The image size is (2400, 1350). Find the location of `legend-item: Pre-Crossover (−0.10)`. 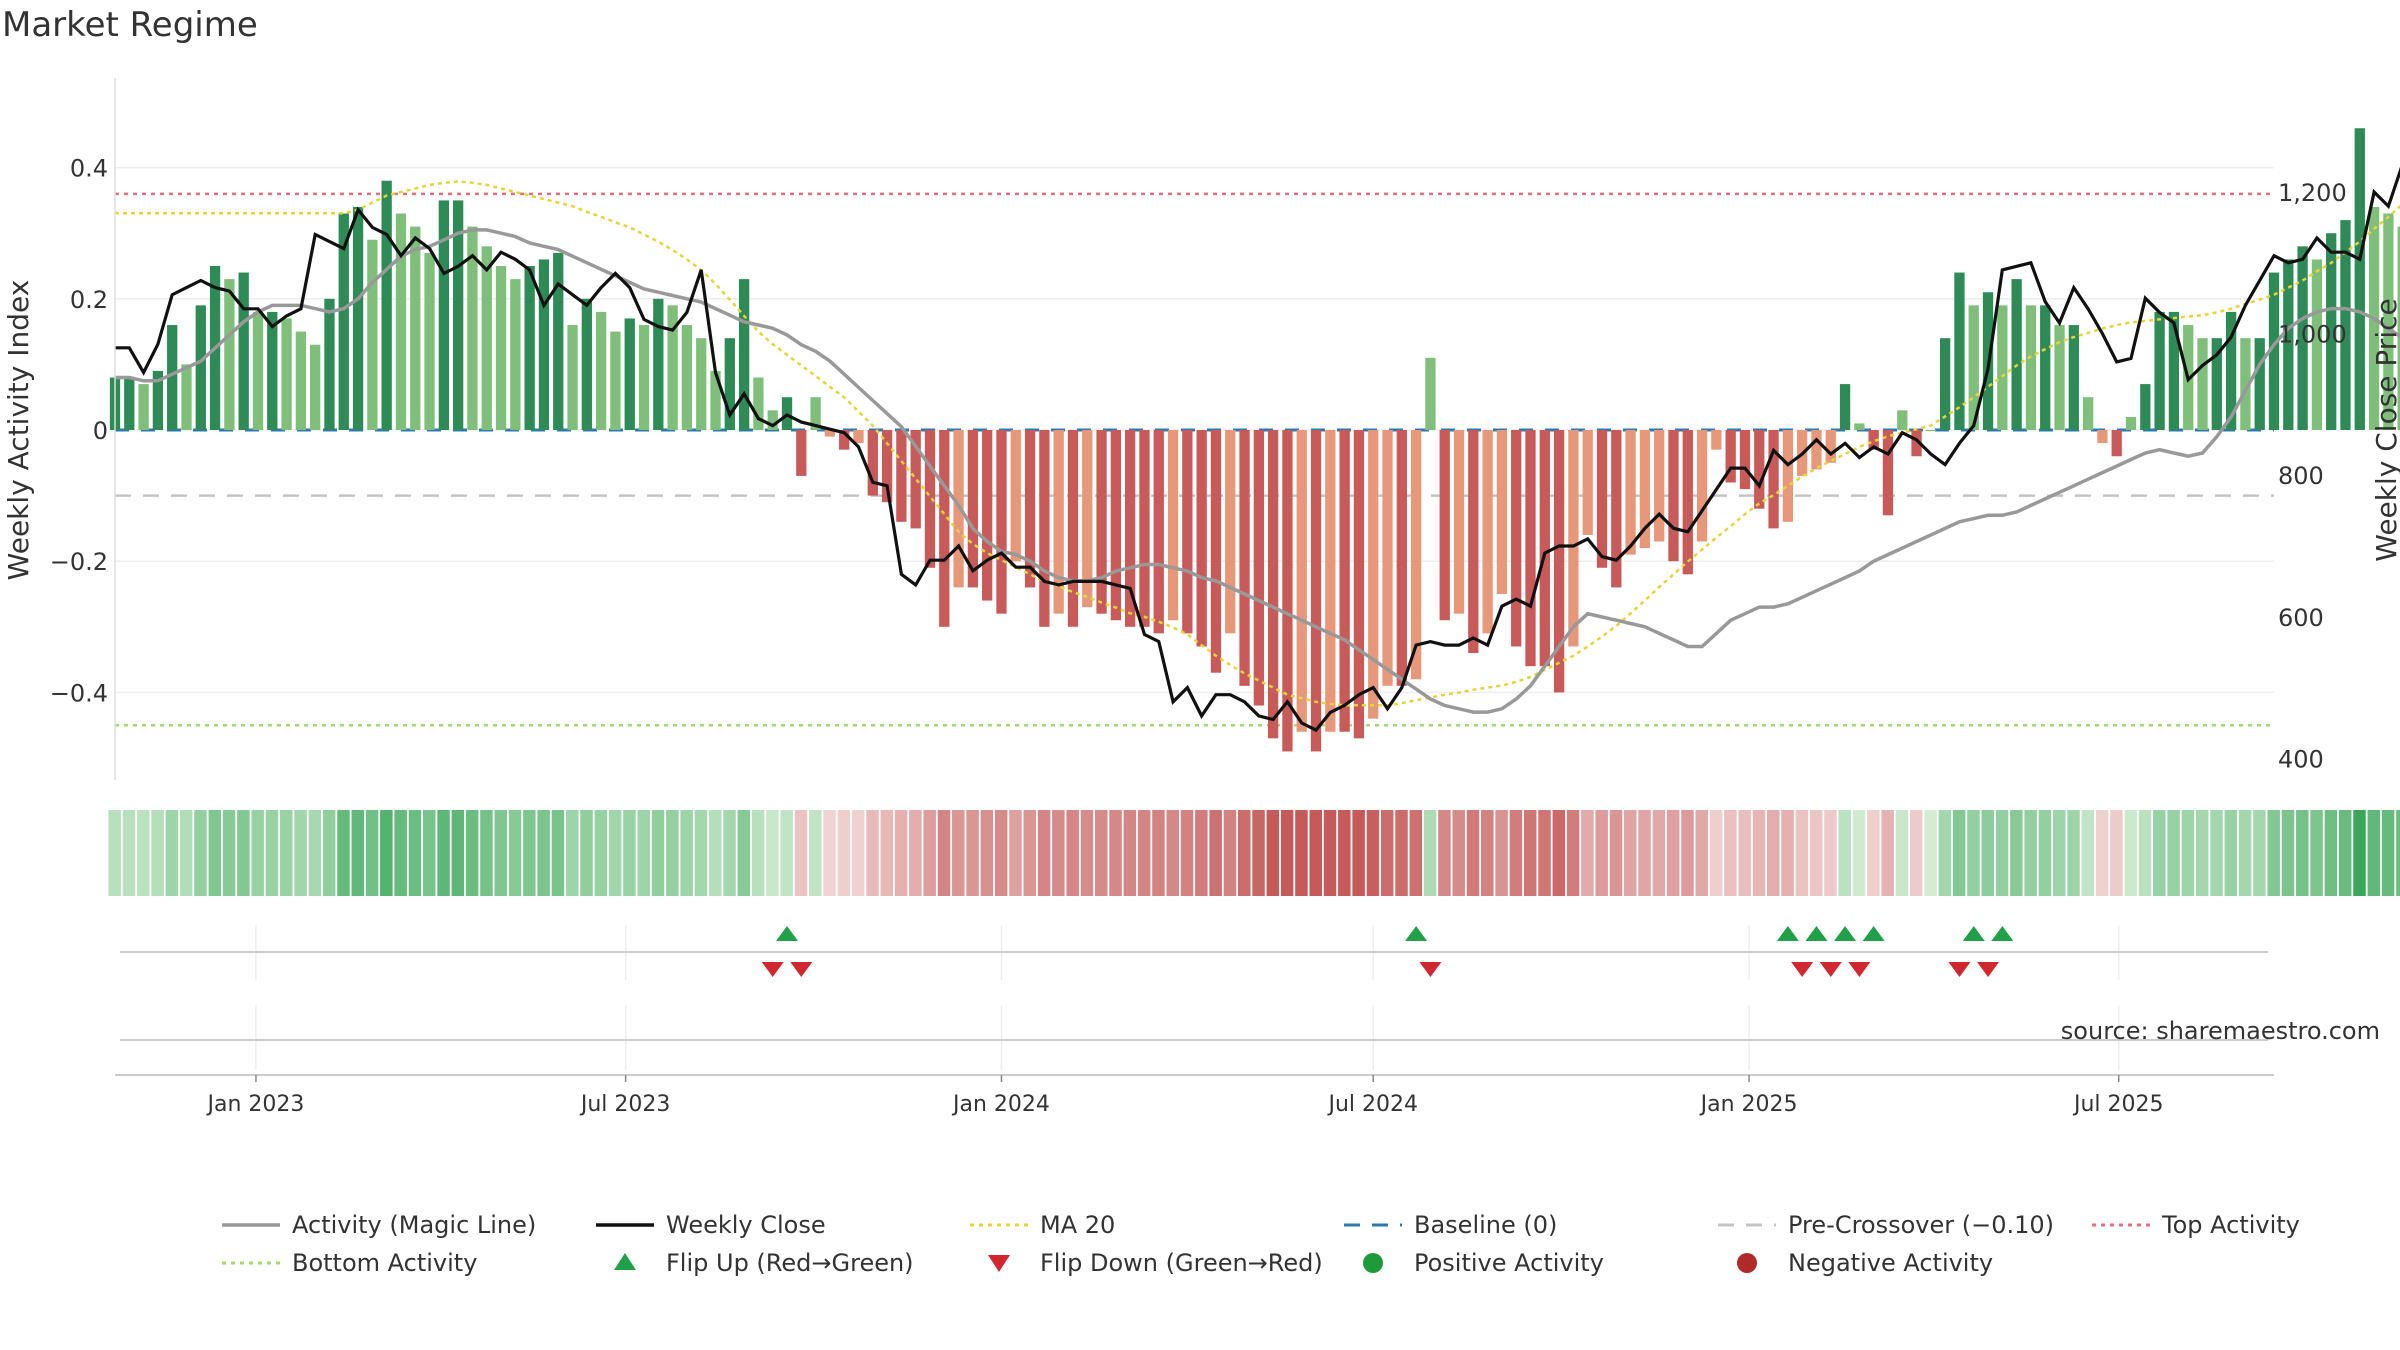

legend-item: Pre-Crossover (−0.10) is located at coordinates (1886, 1225).